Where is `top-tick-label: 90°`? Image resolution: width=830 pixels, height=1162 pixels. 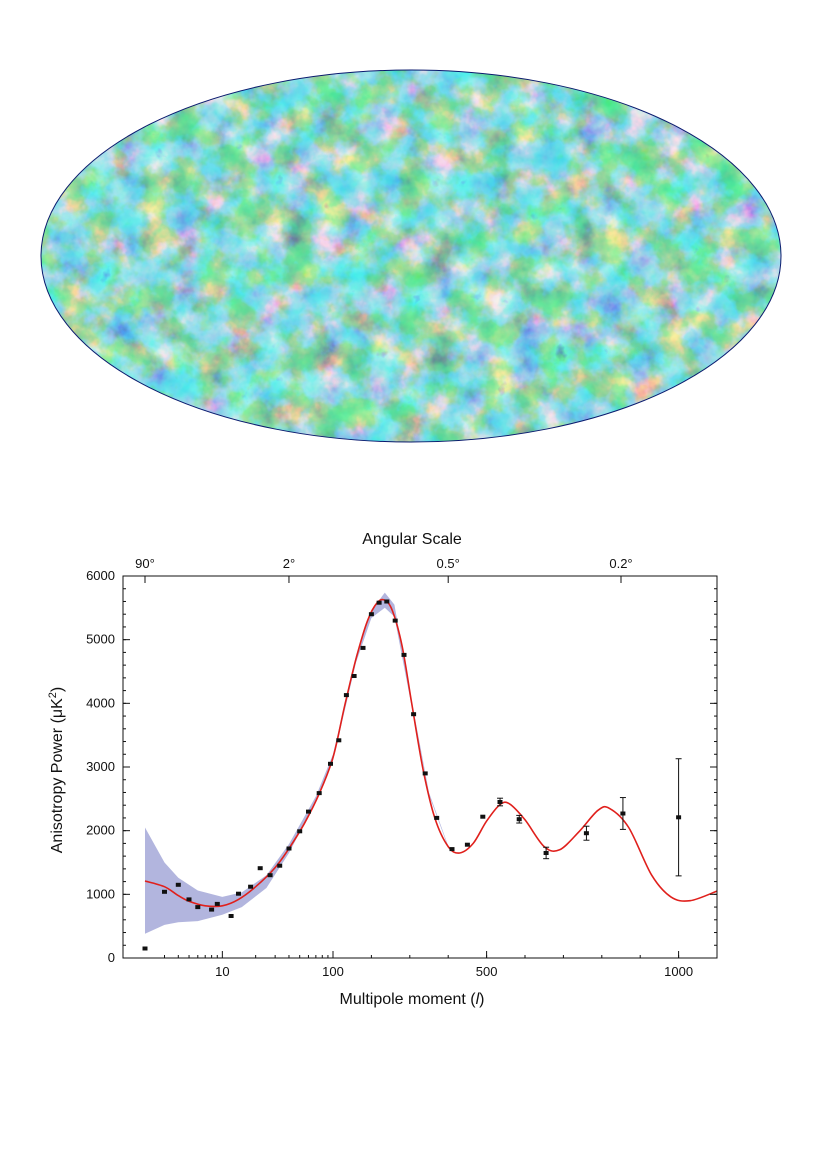 top-tick-label: 90° is located at coordinates (145, 563).